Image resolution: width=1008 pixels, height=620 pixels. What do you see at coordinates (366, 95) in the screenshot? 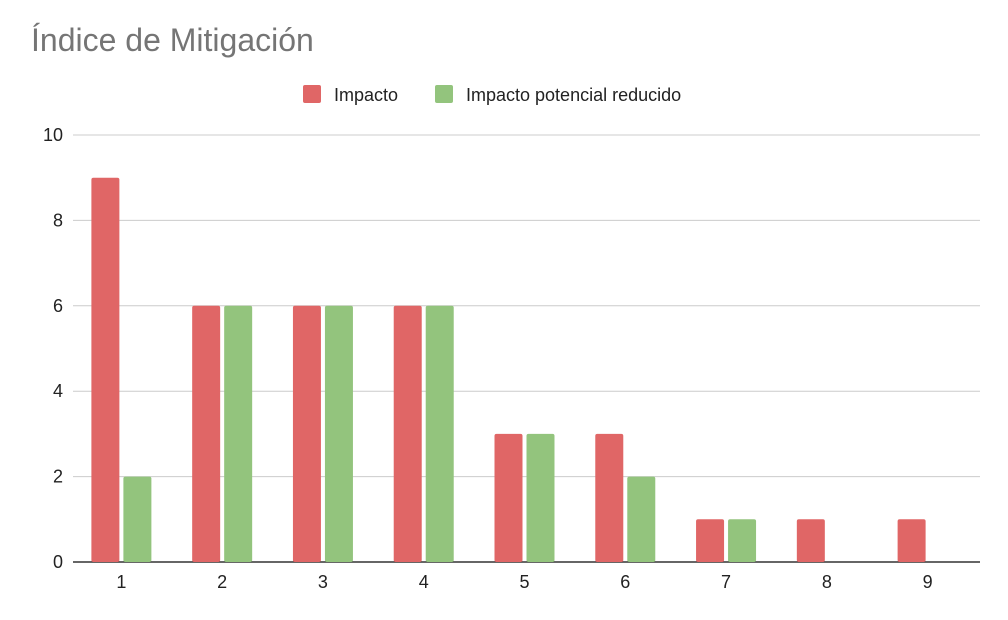
I see `legend-label-0: Impacto` at bounding box center [366, 95].